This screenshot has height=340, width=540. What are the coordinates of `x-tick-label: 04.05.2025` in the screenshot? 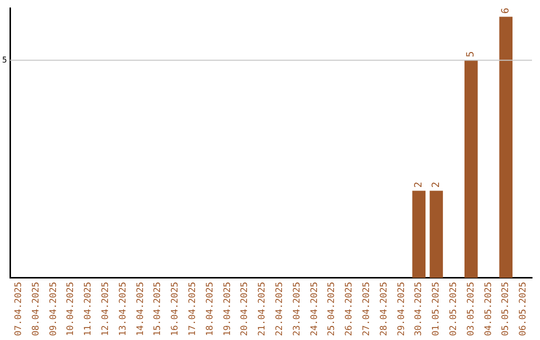 It's located at (489, 309).